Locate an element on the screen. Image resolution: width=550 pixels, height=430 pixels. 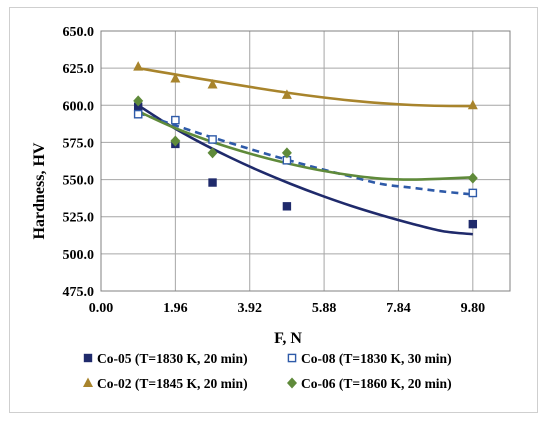
y-tick-label: 625.0 is located at coordinates (79, 69).